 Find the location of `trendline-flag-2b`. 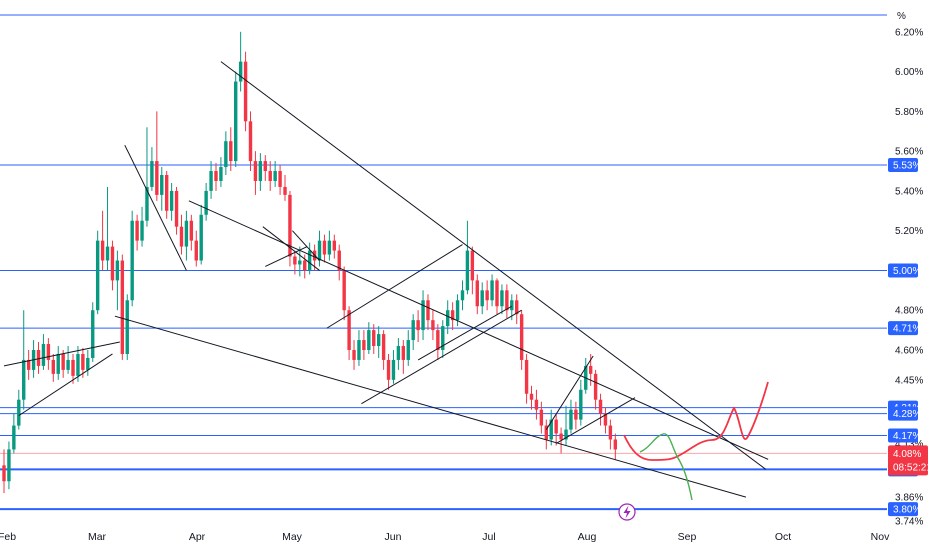

trendline-flag-2b is located at coordinates (286, 256).